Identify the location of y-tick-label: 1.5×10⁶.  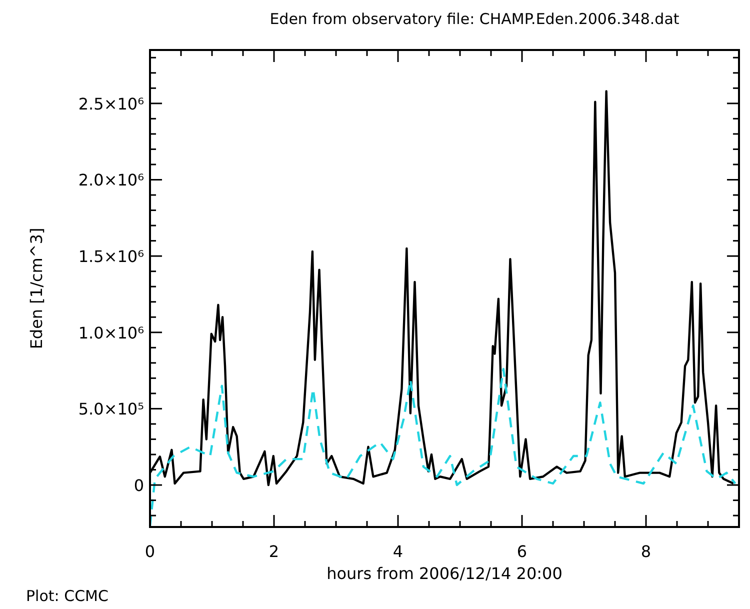
(111, 256).